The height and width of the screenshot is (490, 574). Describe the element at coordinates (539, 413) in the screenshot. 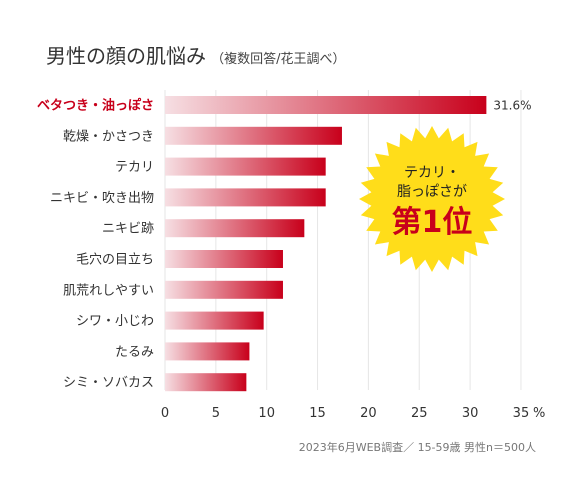

I see `x-unit-label: %` at that location.